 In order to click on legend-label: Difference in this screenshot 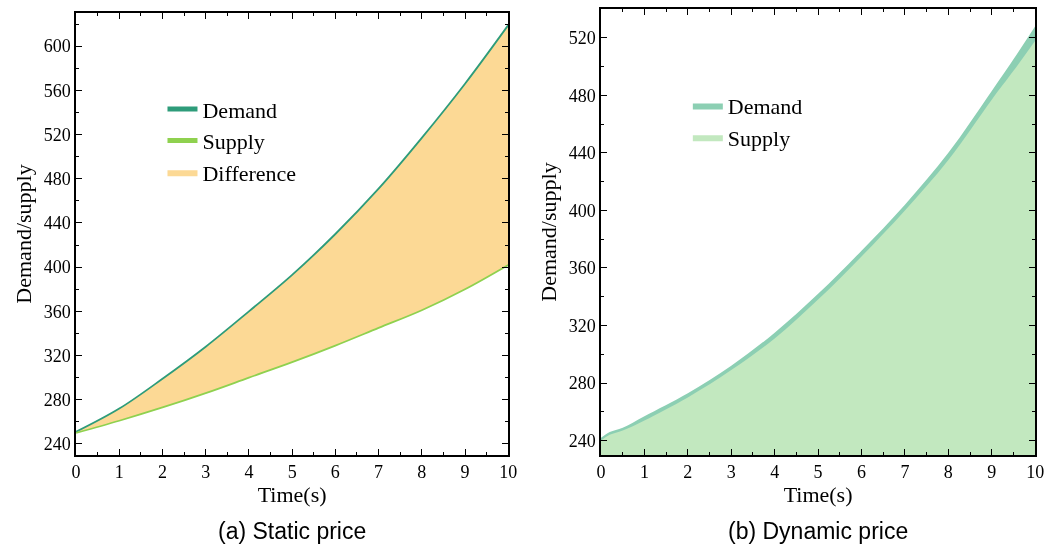, I will do `click(249, 173)`.